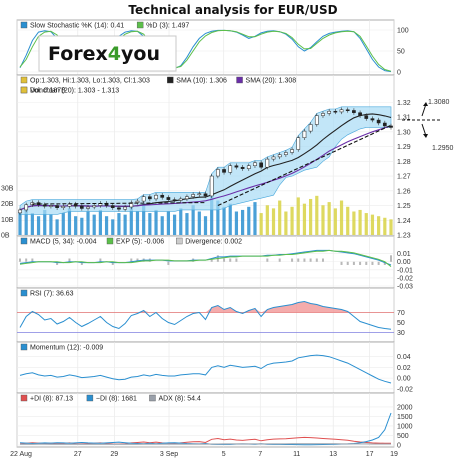 This screenshot has height=465, width=466. What do you see at coordinates (116, 399) in the screenshot?
I see `adx-legend-label-1: −DI (8): 1681` at bounding box center [116, 399].